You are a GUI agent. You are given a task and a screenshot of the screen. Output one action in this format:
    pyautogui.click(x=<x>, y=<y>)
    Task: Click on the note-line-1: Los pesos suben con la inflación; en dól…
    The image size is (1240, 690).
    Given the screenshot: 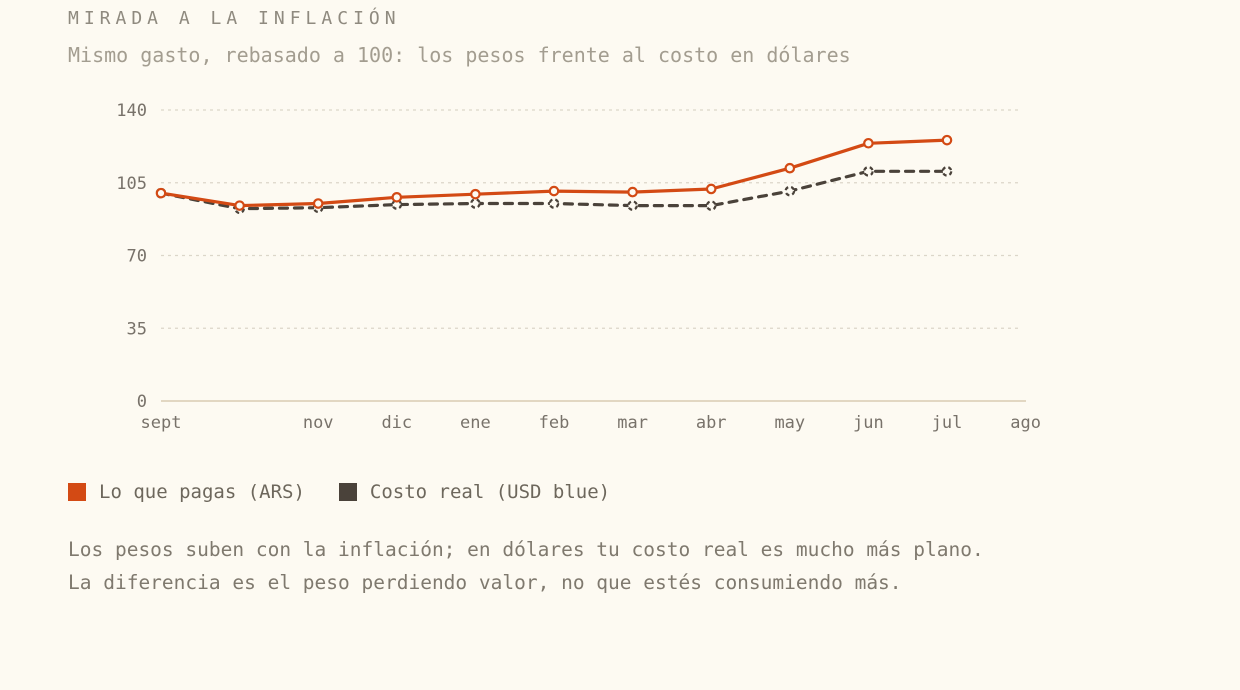 What is the action you would take?
    pyautogui.click(x=526, y=549)
    